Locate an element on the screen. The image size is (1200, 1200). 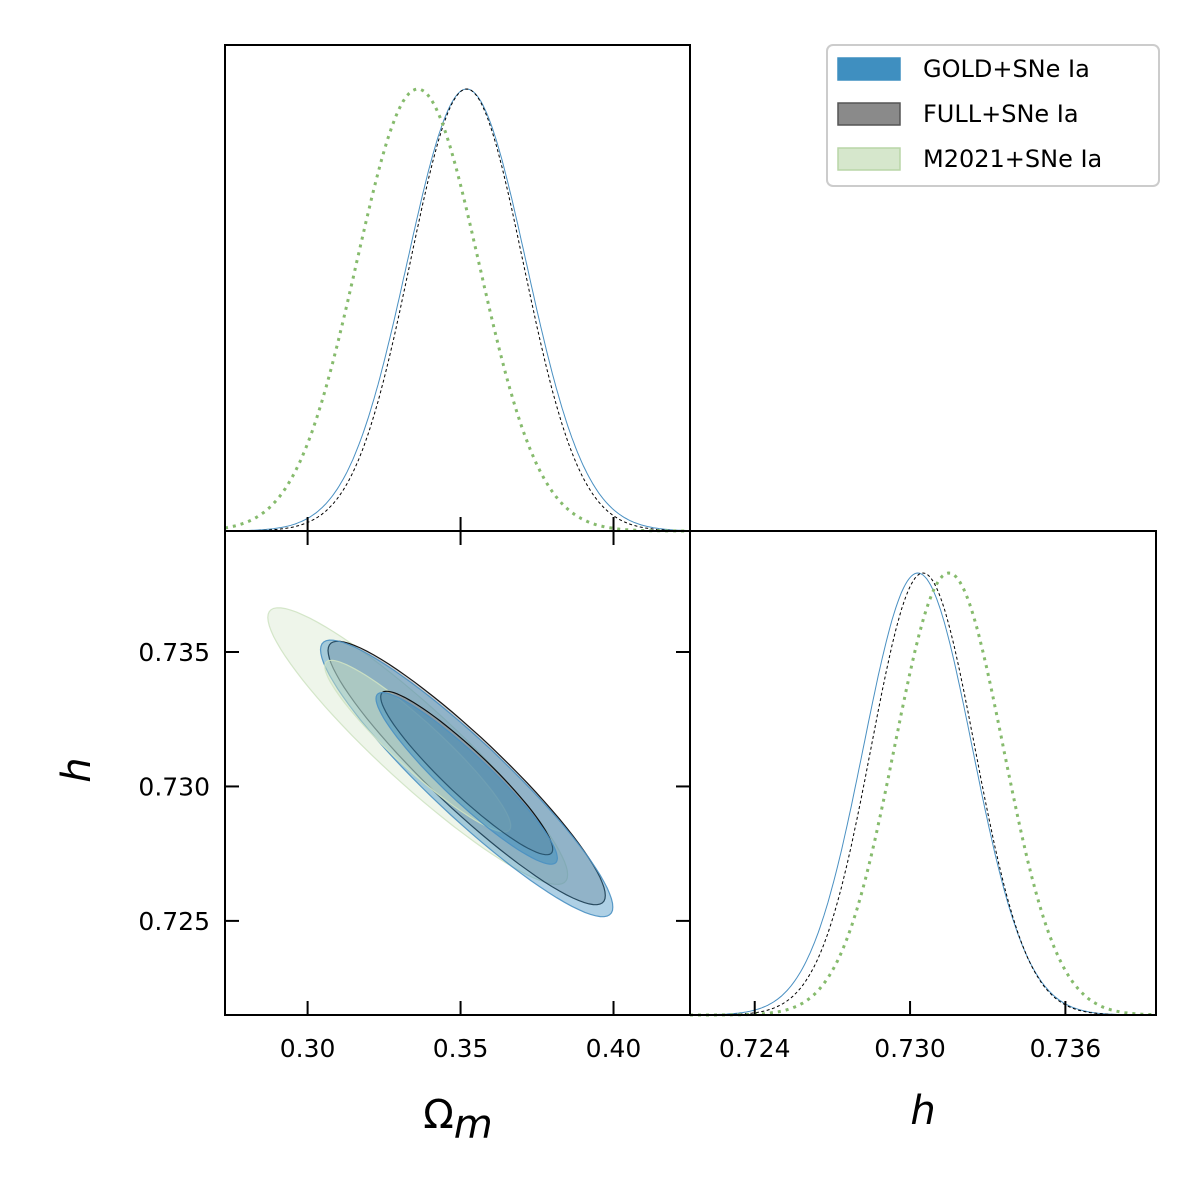
h-curve-m2021 is located at coordinates (923, 794).